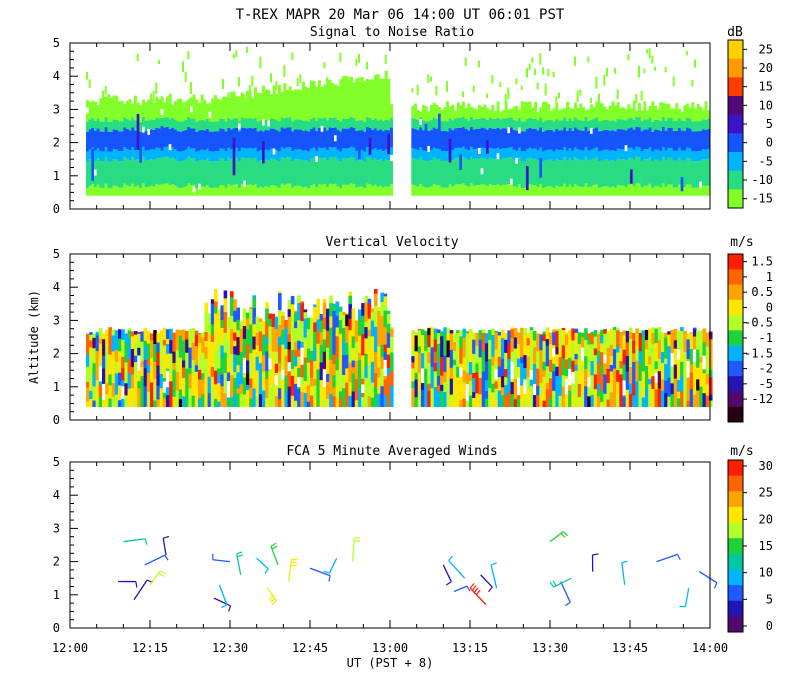 This screenshot has height=700, width=800. What do you see at coordinates (735, 180) in the screenshot?
I see `colorbar-swatch` at bounding box center [735, 180].